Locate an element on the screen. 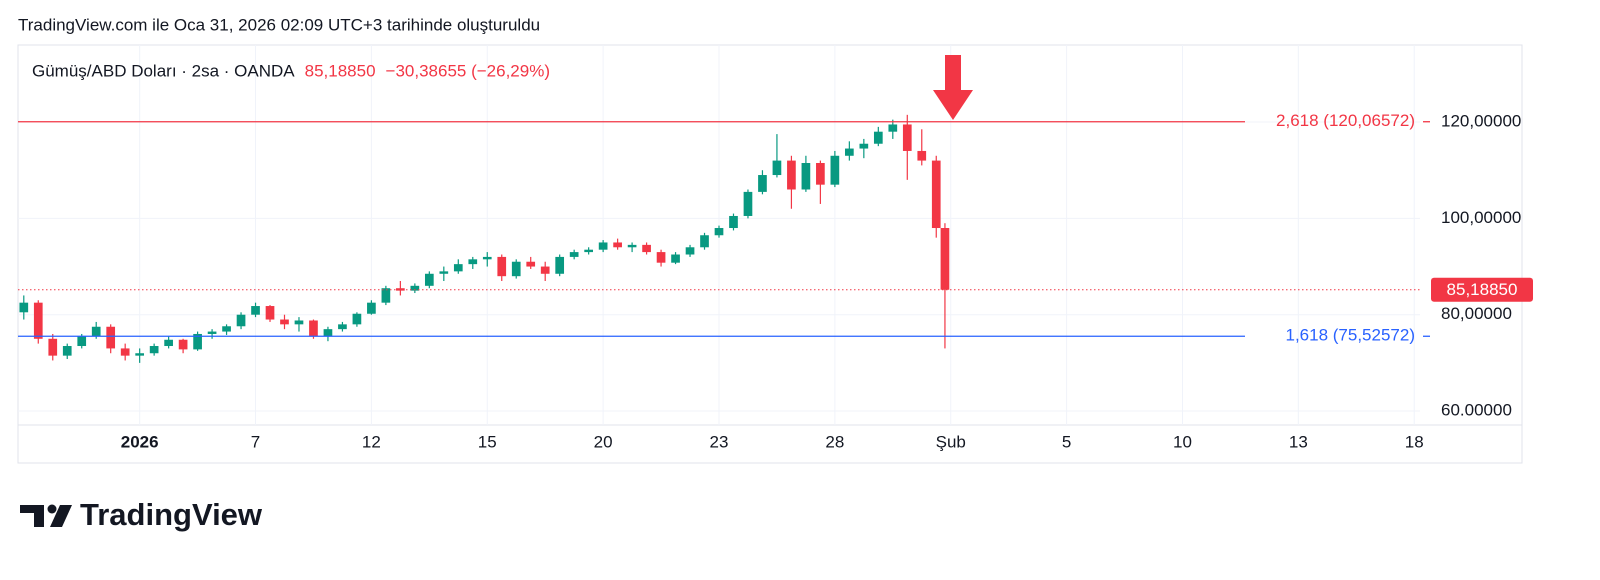 This screenshot has height=580, width=1600. x-tick-label: Şub is located at coordinates (951, 441).